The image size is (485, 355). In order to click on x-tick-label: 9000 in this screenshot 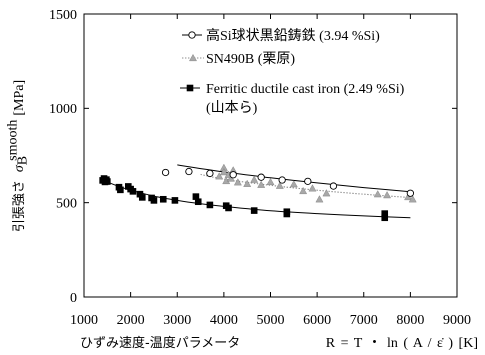, I will do `click(457, 320)`.